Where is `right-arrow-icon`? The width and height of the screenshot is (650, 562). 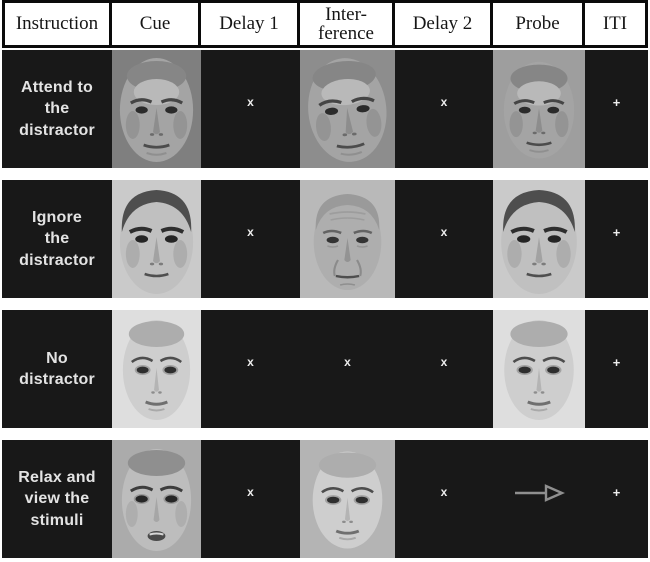
right-arrow-icon is located at coordinates (539, 493).